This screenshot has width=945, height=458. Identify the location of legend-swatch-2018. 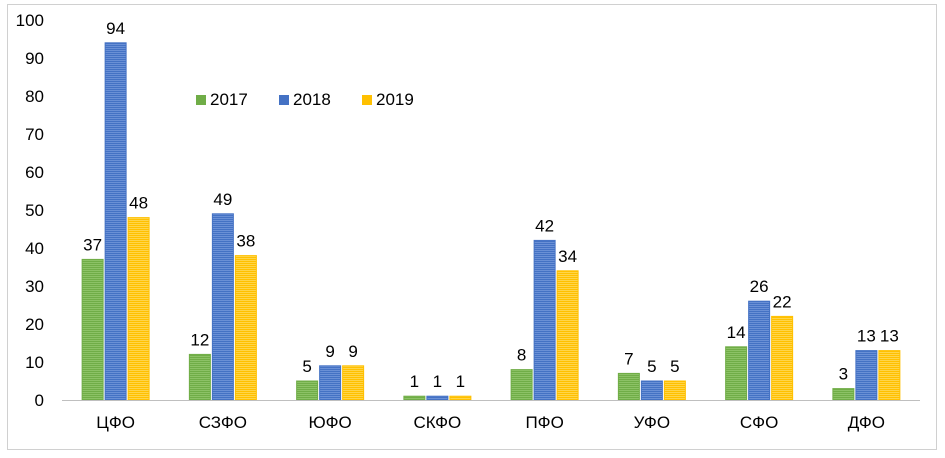
(284, 100).